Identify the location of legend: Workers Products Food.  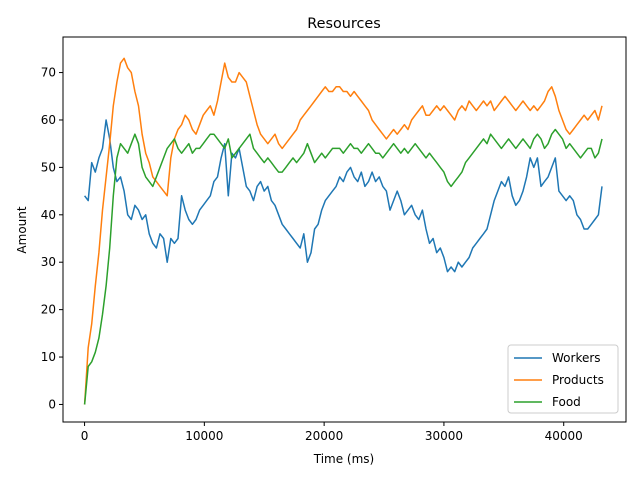
(563, 379).